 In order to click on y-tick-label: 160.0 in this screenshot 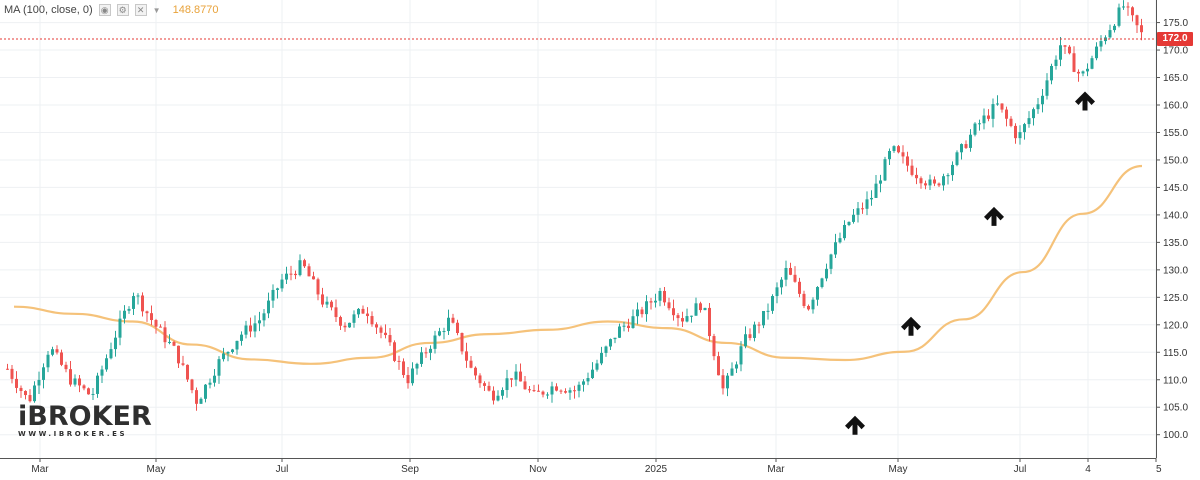, I will do `click(1175, 106)`.